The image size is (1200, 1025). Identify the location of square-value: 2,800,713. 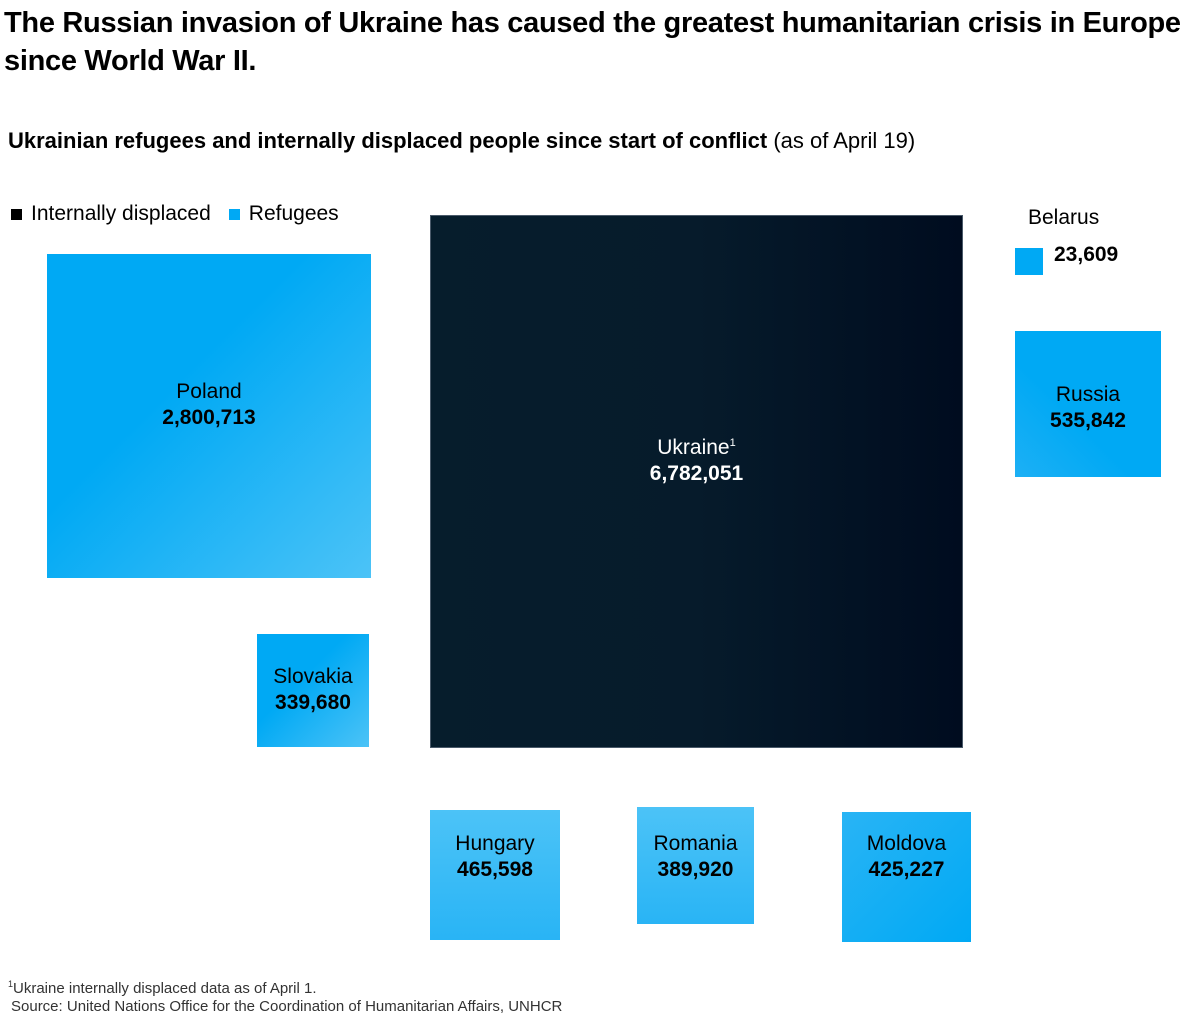
(209, 417).